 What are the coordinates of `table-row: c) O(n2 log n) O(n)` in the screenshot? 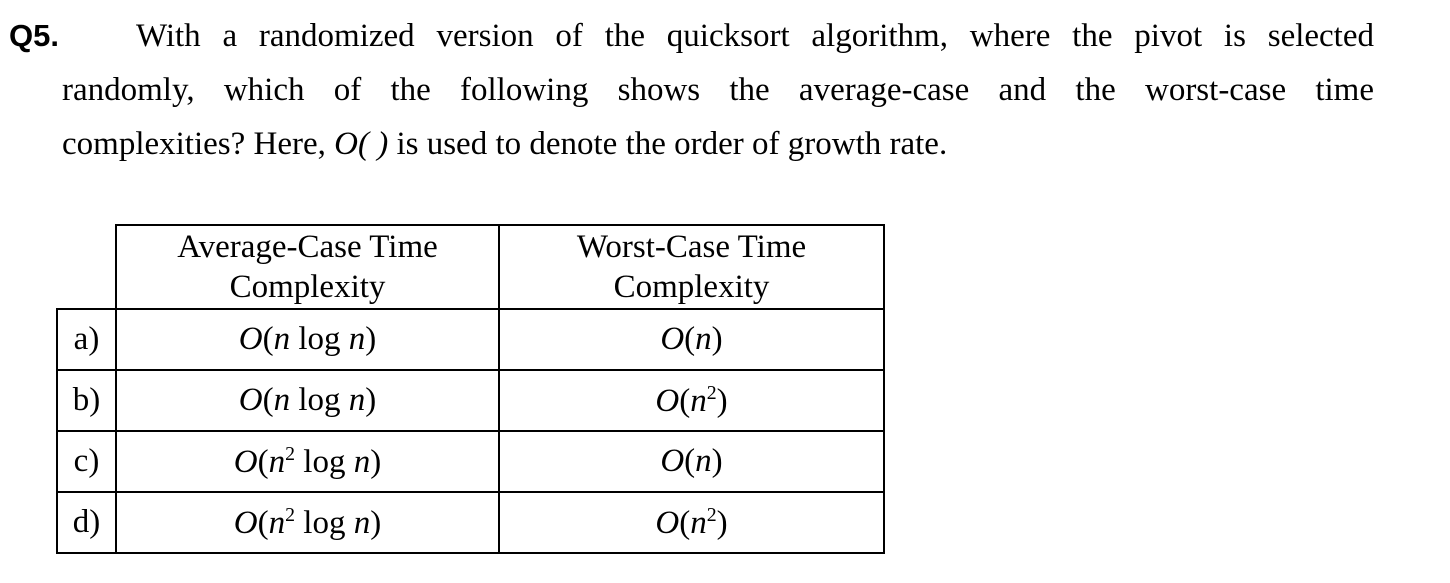 It's located at (470, 461).